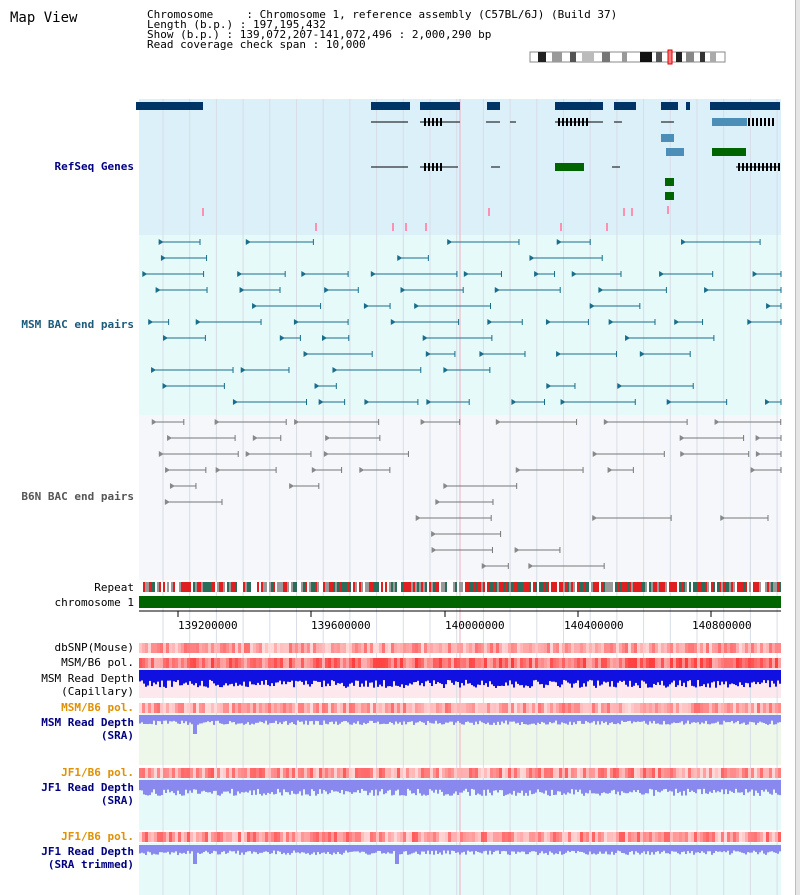 The width and height of the screenshot is (800, 895). Describe the element at coordinates (94, 166) in the screenshot. I see `refseq-label: RefSeq Genes` at that location.